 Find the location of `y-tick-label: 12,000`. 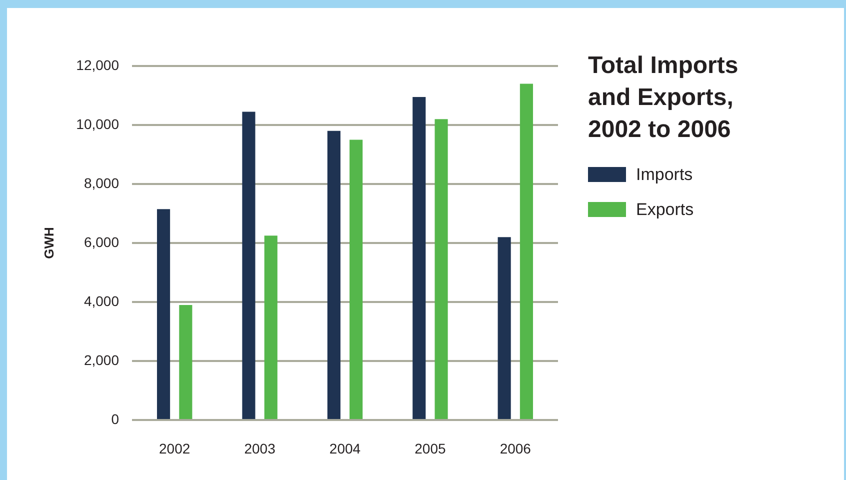

y-tick-label: 12,000 is located at coordinates (98, 64).